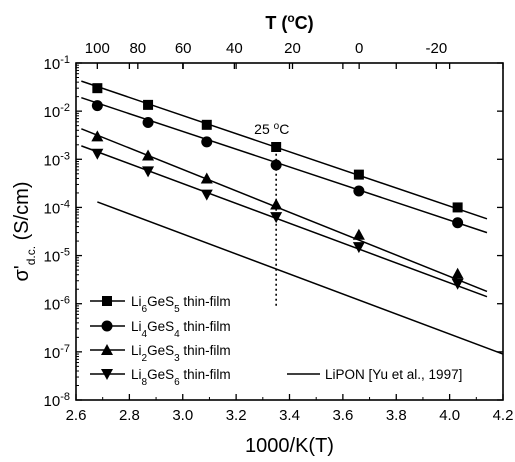 The width and height of the screenshot is (515, 462). What do you see at coordinates (449, 415) in the screenshot?
I see `x-tick-label: 4.0` at bounding box center [449, 415].